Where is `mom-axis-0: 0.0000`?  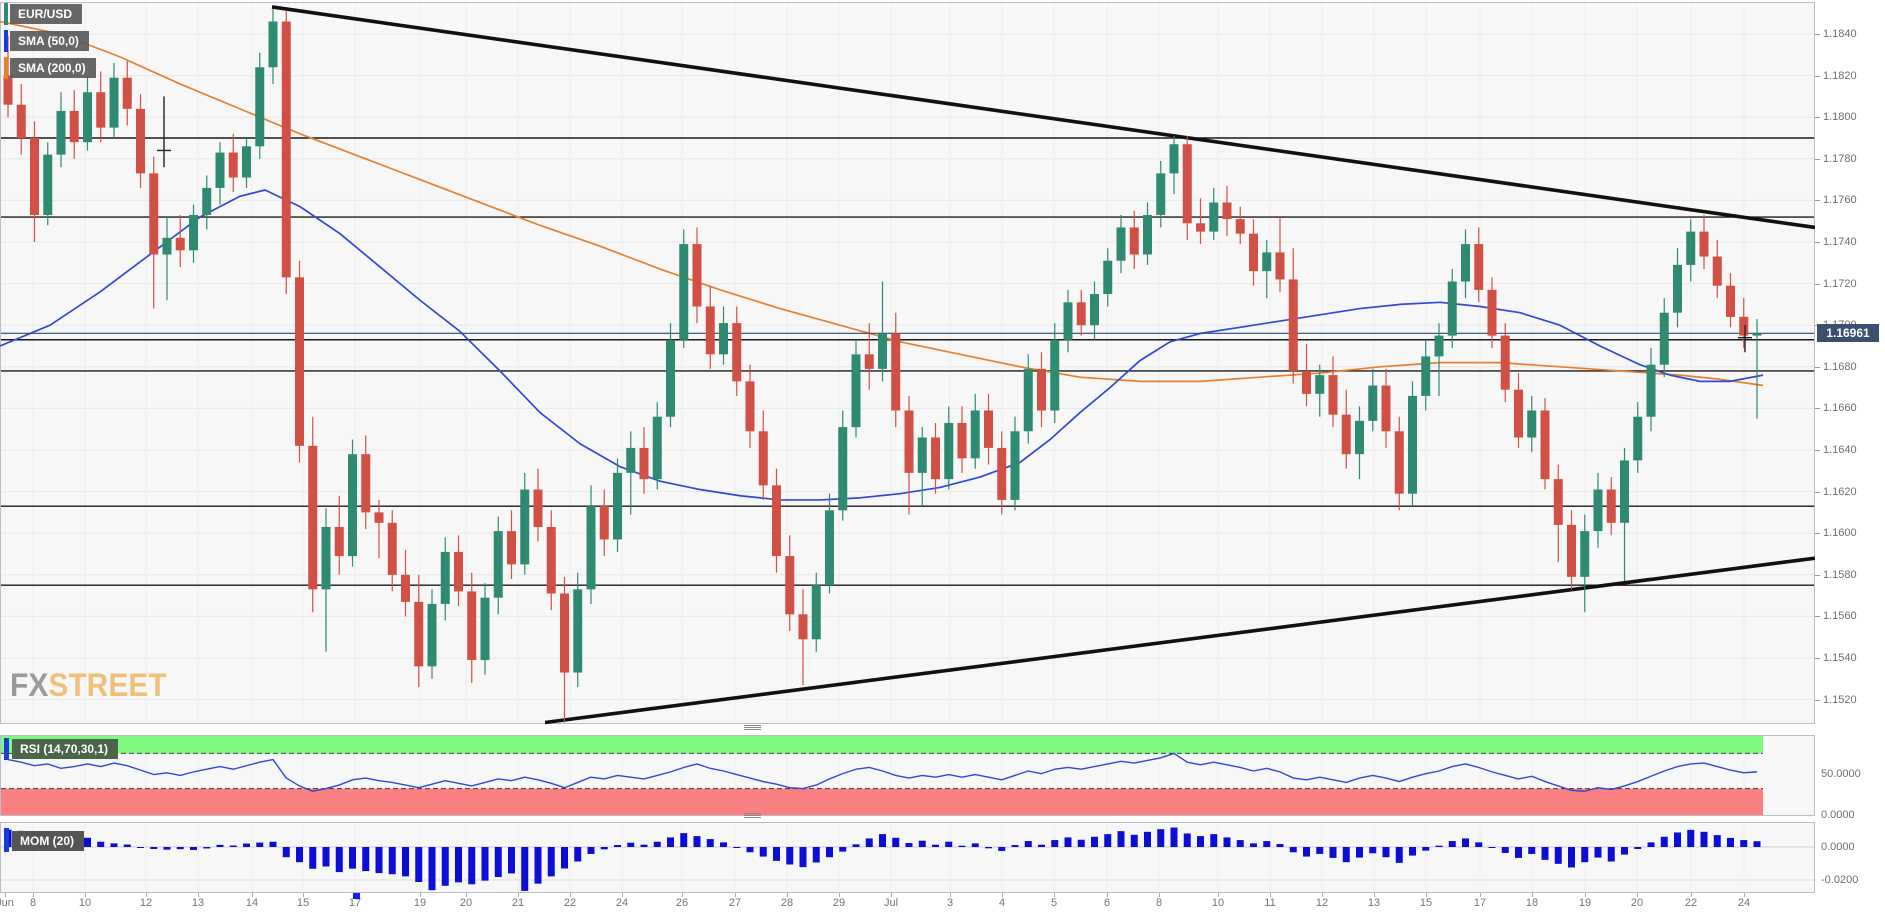
mom-axis-0: 0.0000 is located at coordinates (1838, 847).